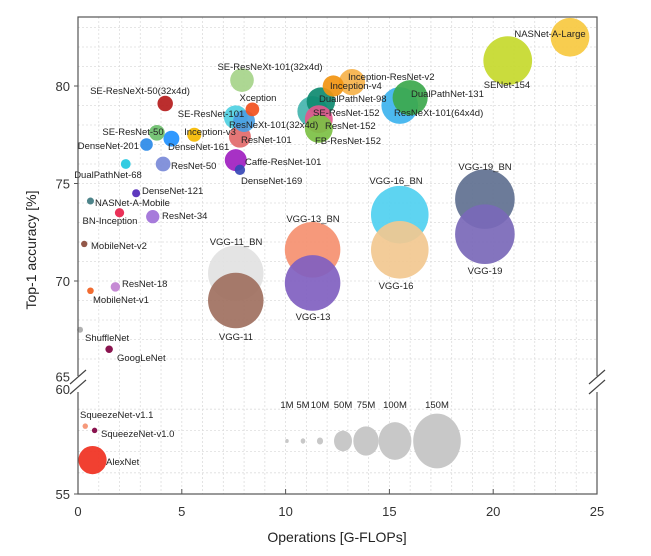 Image resolution: width=651 pixels, height=556 pixels. I want to click on y-tick-label: 80, so click(63, 86).